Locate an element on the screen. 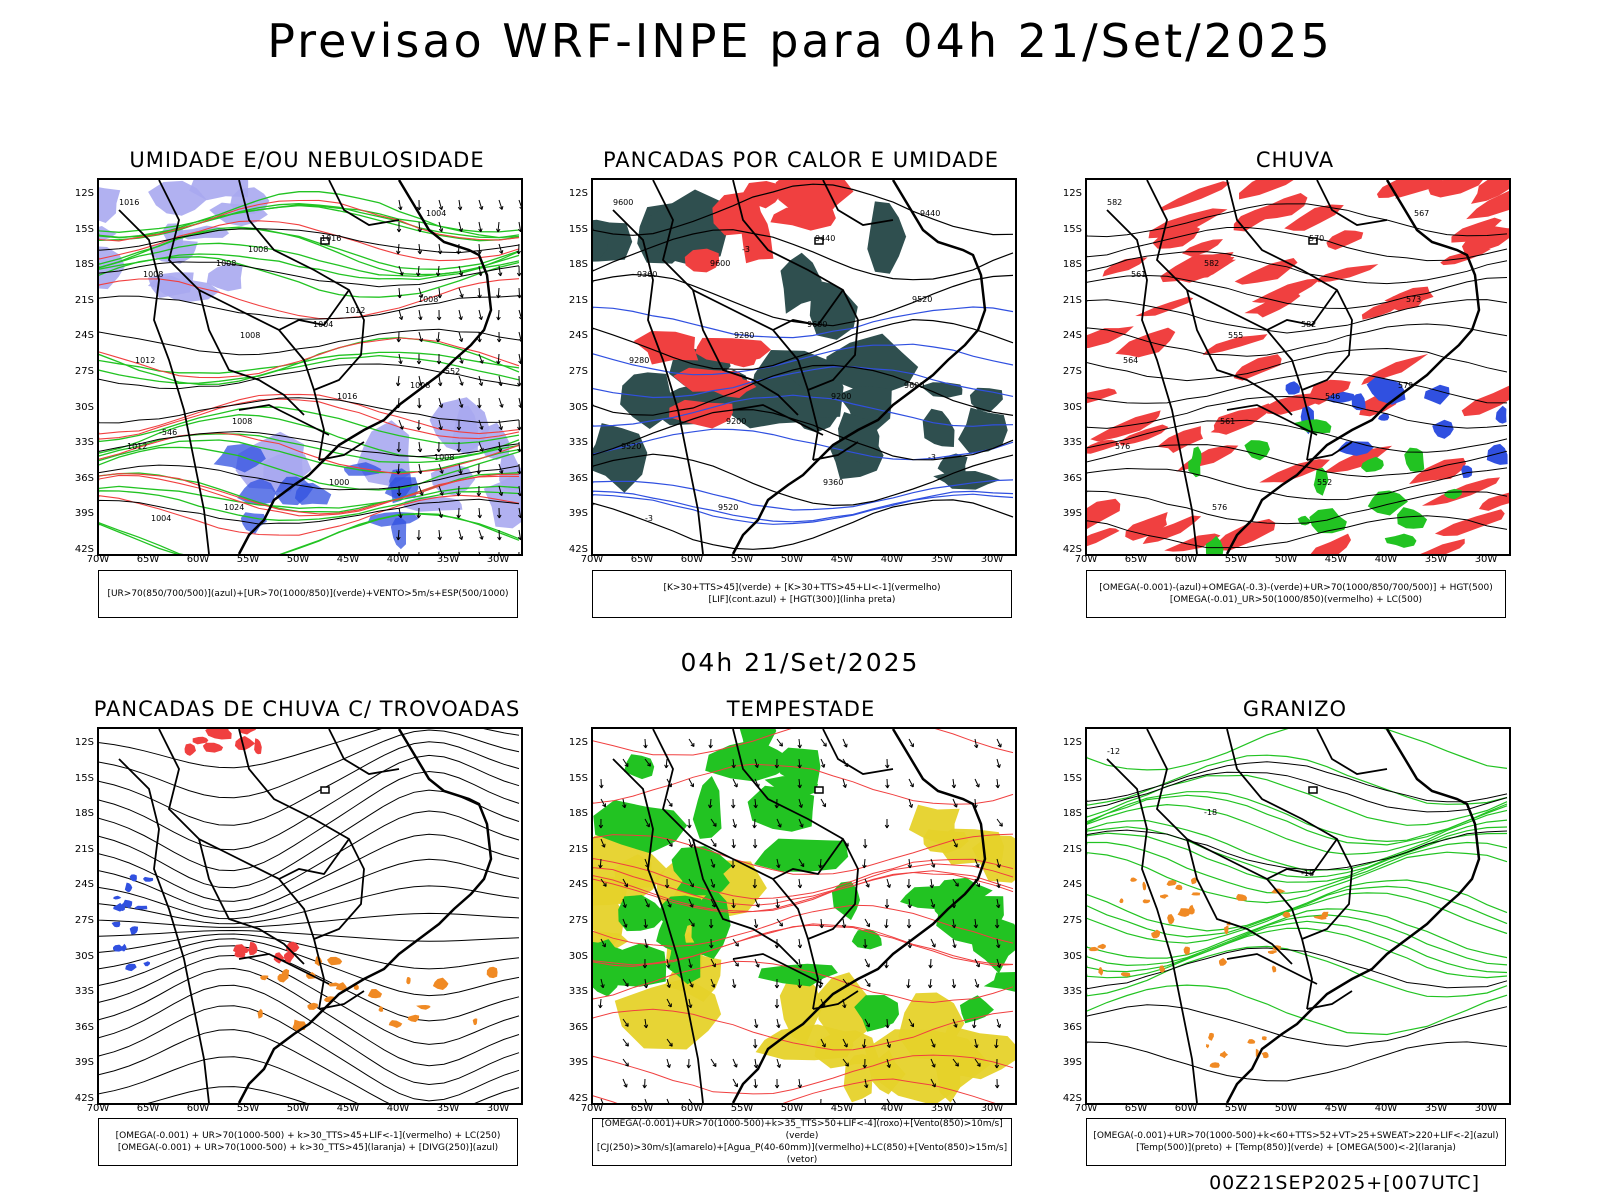  temp-850-contour is located at coordinates (1297, 857).